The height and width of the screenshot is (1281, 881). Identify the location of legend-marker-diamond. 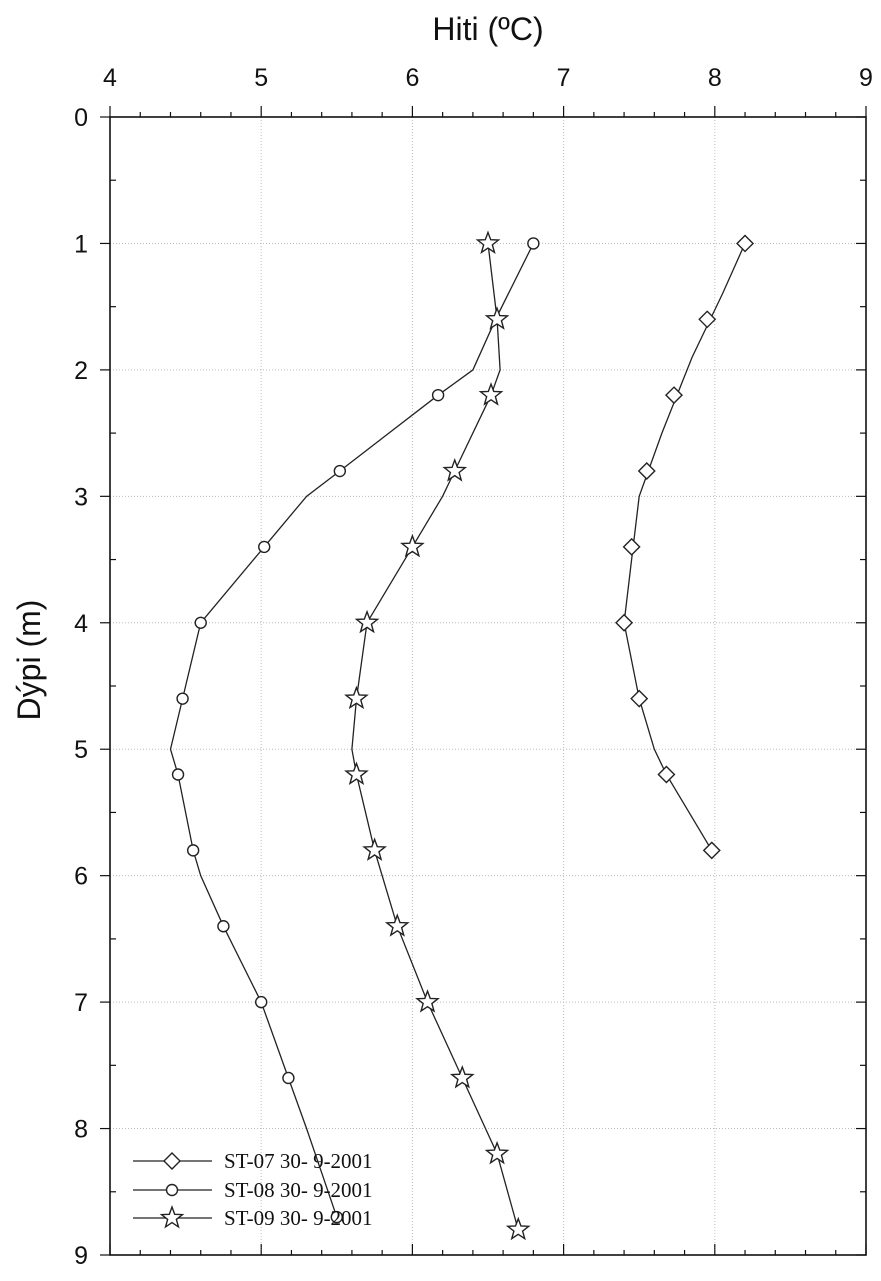
(172, 1161).